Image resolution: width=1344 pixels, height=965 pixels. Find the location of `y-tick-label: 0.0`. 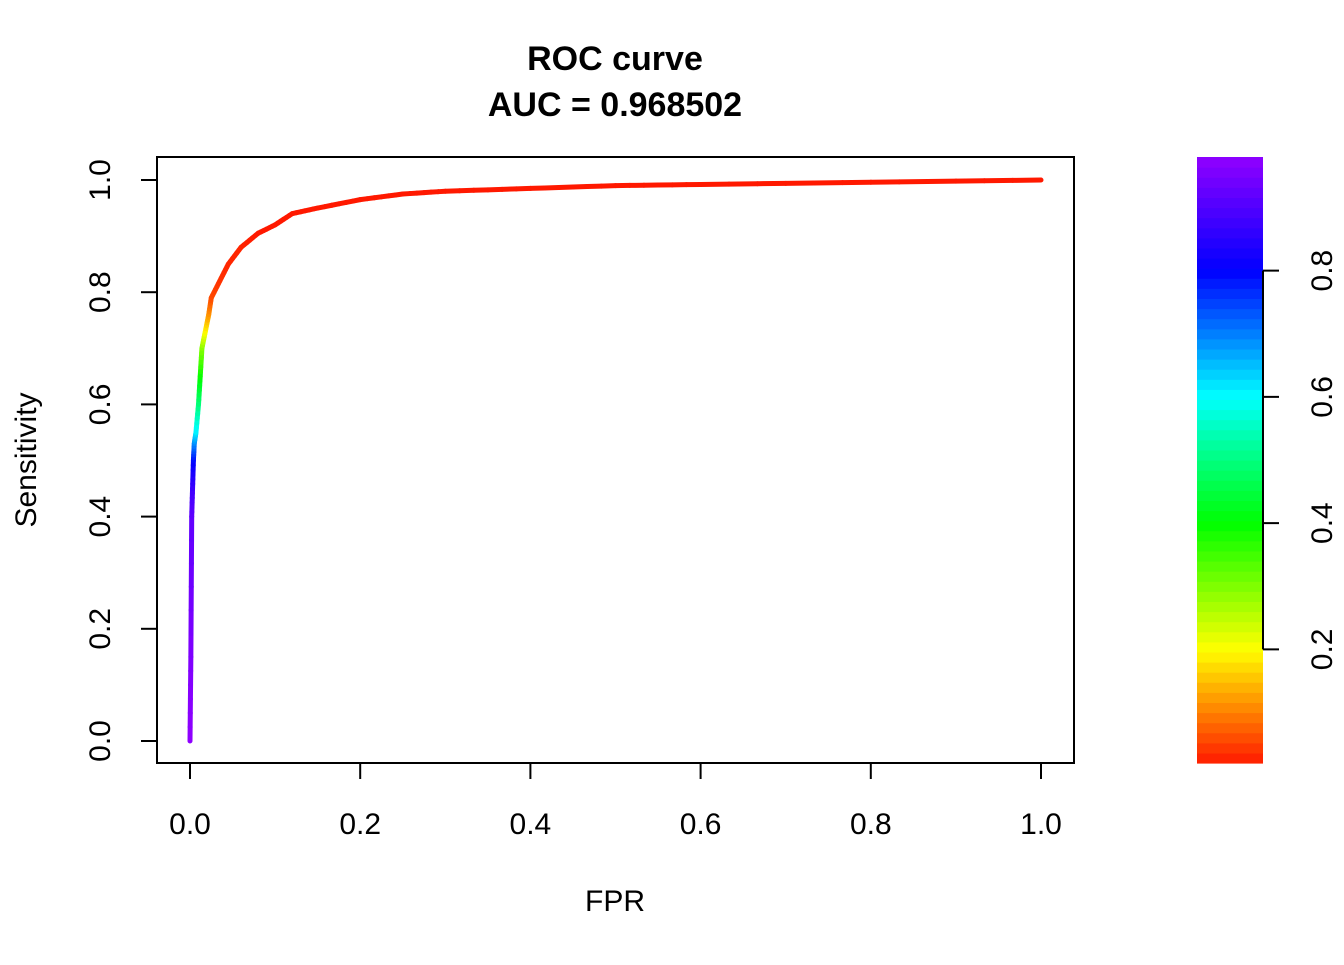

y-tick-label: 0.0 is located at coordinates (100, 741).